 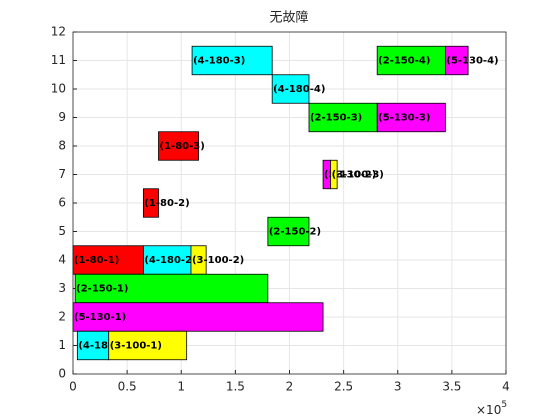 I want to click on y-tick-label: 6, so click(x=62, y=203).